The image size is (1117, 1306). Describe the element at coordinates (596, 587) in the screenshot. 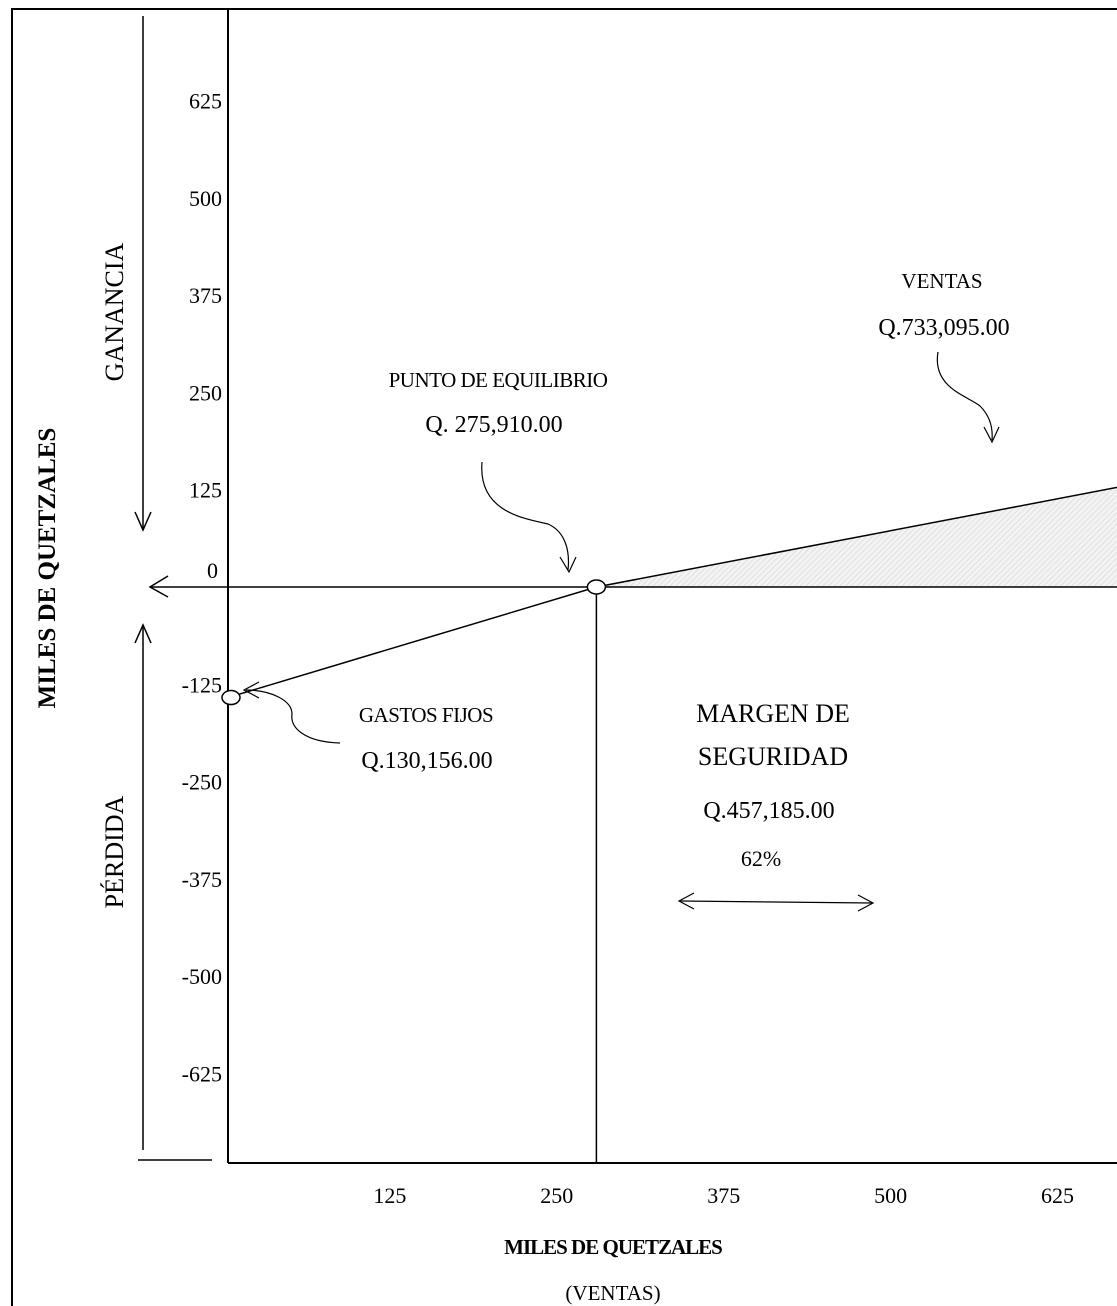

I see `breakeven-point` at that location.